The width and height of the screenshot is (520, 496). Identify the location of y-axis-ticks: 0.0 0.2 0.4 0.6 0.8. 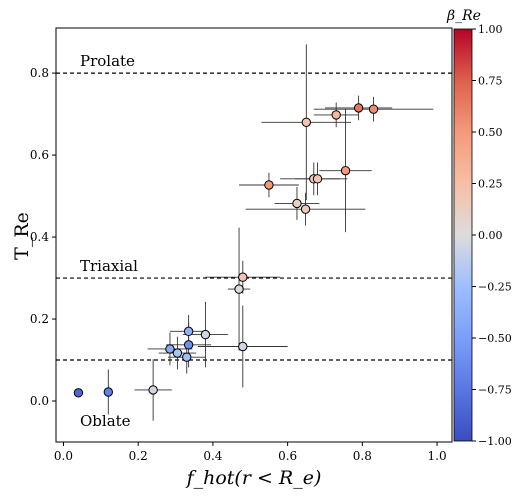
(43, 237).